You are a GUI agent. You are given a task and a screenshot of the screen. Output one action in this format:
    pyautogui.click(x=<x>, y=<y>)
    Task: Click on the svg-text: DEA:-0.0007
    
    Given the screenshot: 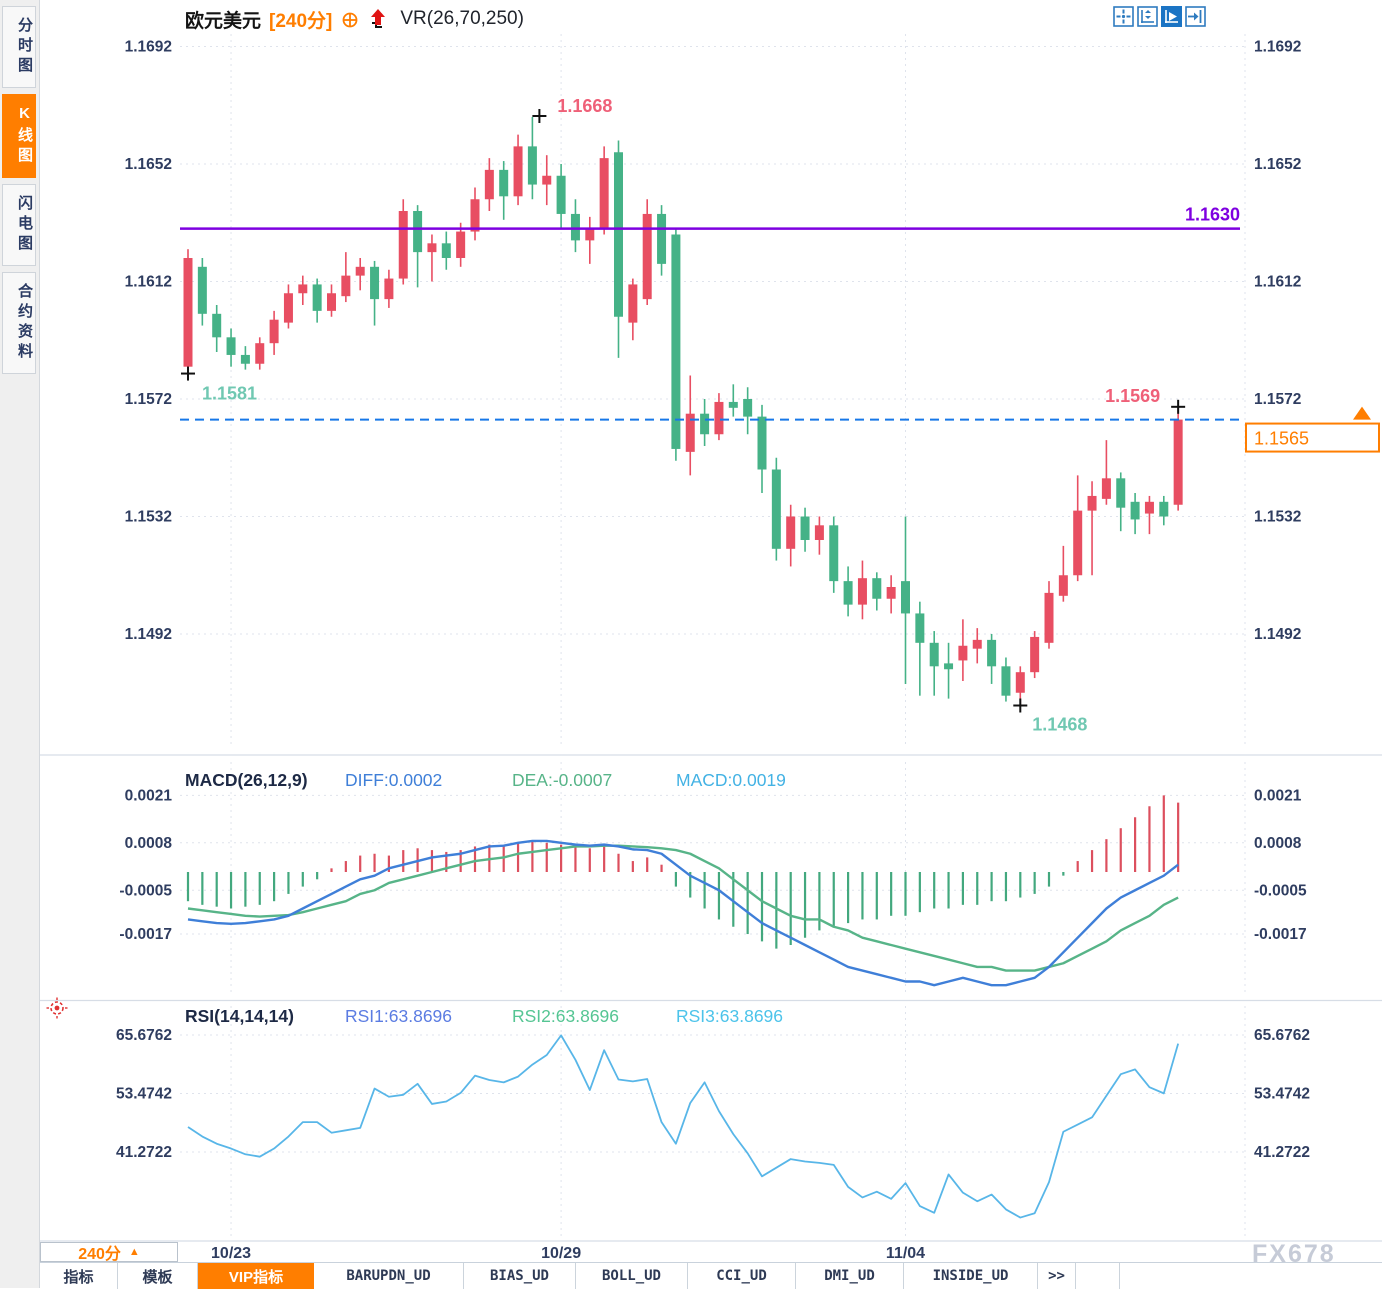 What is the action you would take?
    pyautogui.click(x=562, y=780)
    